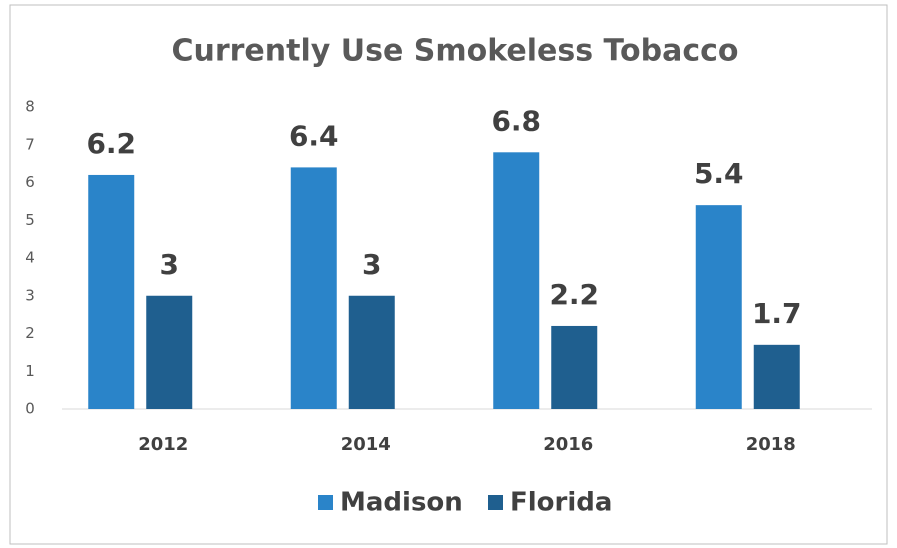  I want to click on legend-label: Florida, so click(561, 503).